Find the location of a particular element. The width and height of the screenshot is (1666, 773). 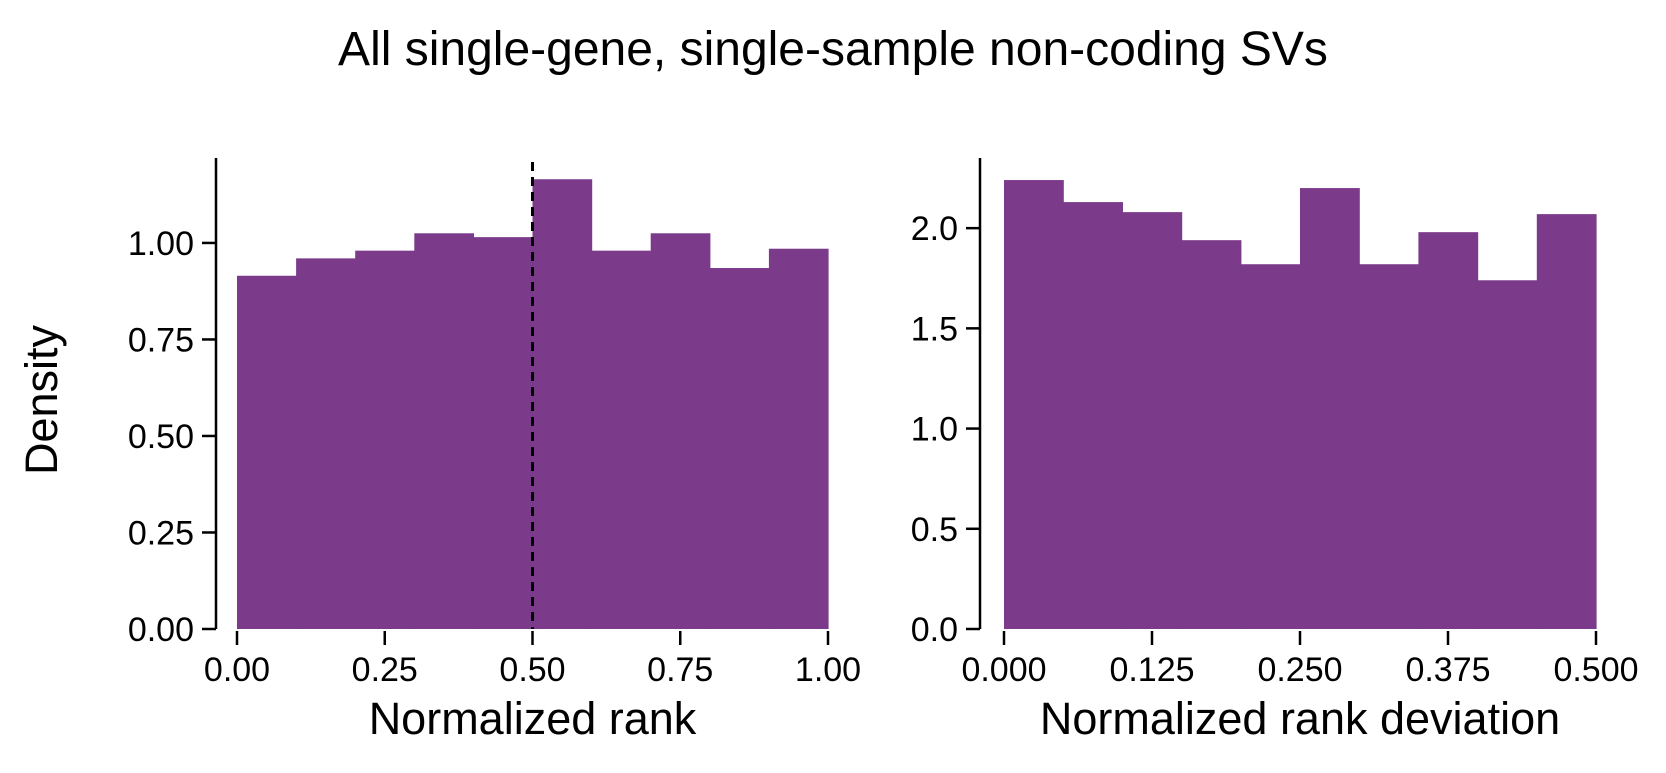

y-tick-label: 2.0 is located at coordinates (934, 229).